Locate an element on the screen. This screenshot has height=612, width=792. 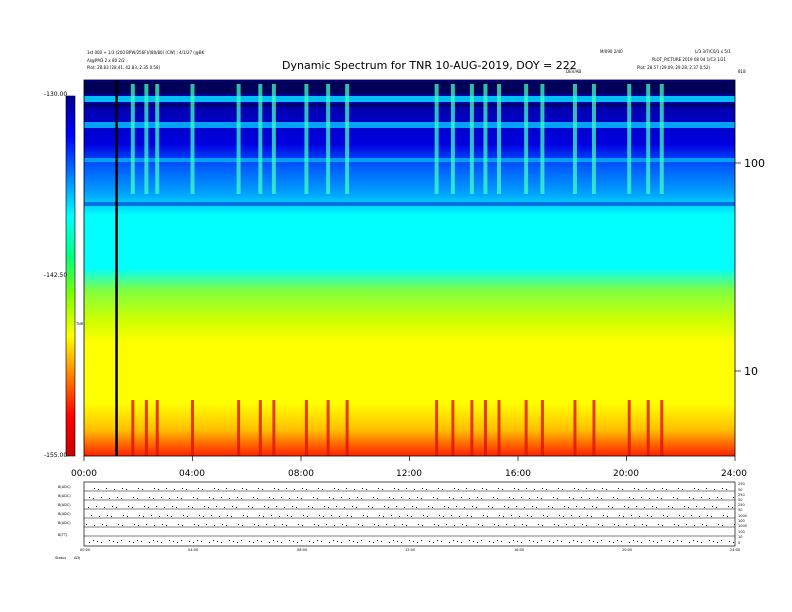
panel-x-tick-3: 12:00 is located at coordinates (410, 550).